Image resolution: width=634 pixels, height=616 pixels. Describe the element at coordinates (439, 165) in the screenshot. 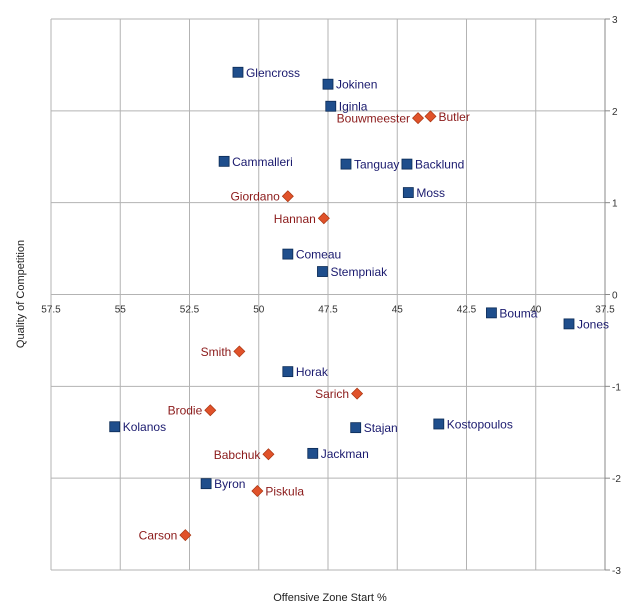

I see `point-label: Backlund` at that location.